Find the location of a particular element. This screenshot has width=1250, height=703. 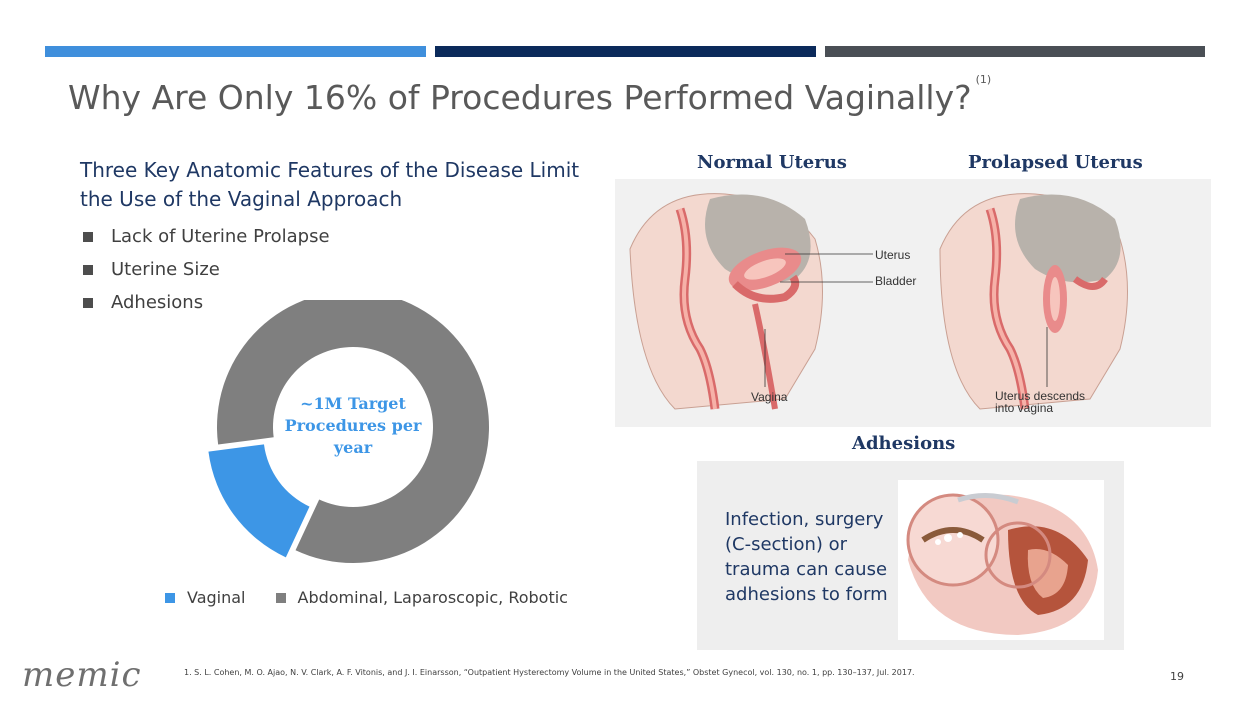

list-item: Lack of Uterine Prolapse is located at coordinates (205, 236).